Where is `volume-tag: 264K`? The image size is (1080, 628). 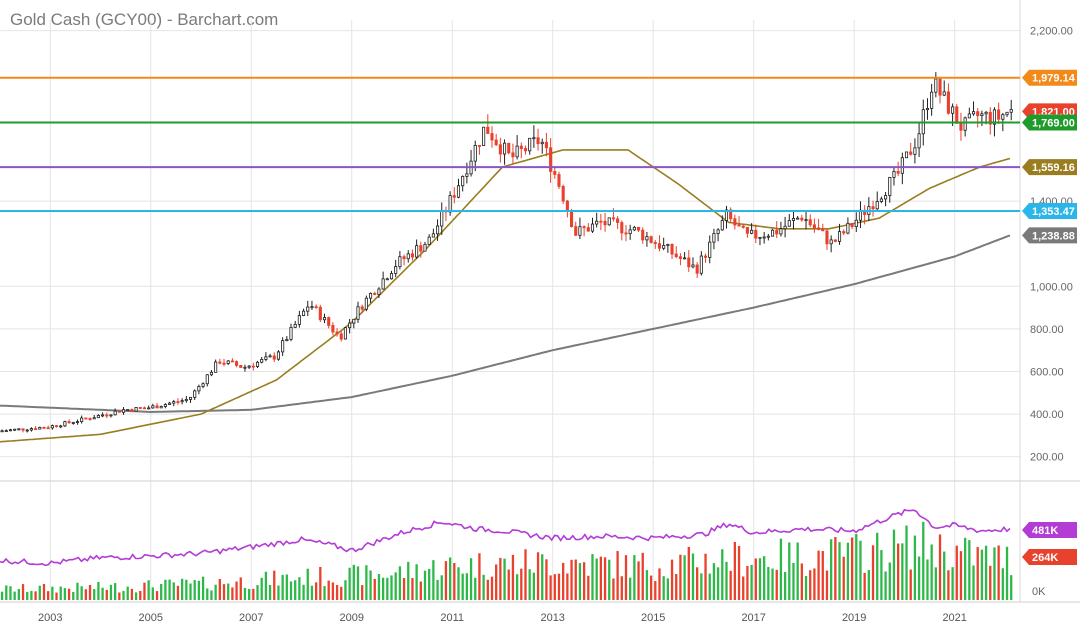
volume-tag: 264K is located at coordinates (1049, 557).